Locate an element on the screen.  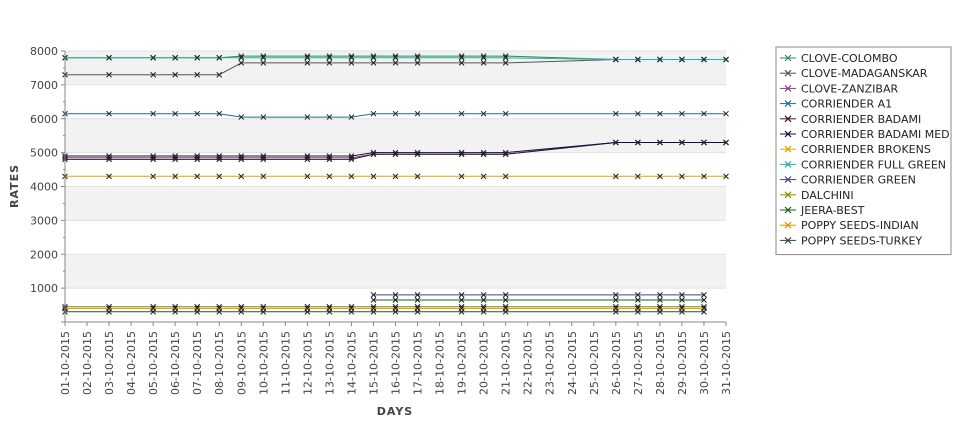
x-tick-label: 09-10-2015 is located at coordinates (241, 363).